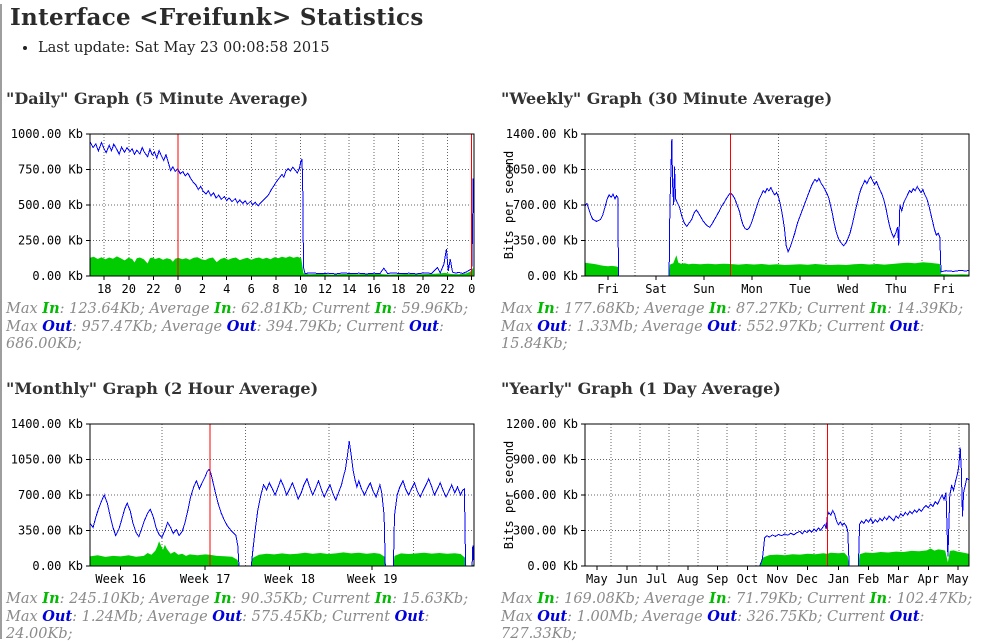 Image resolution: width=990 pixels, height=643 pixels. Describe the element at coordinates (545, 460) in the screenshot. I see `y-axis-label: 900.00 Kb` at that location.